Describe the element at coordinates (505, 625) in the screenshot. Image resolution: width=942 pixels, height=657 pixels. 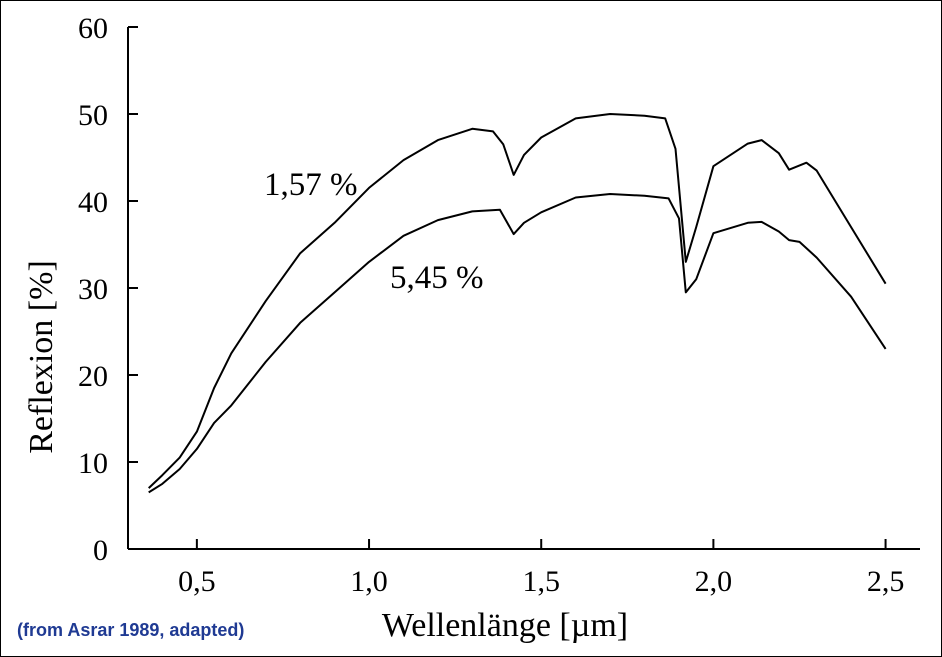
I see `x-axis-label: Wellenlänge [µm]` at that location.